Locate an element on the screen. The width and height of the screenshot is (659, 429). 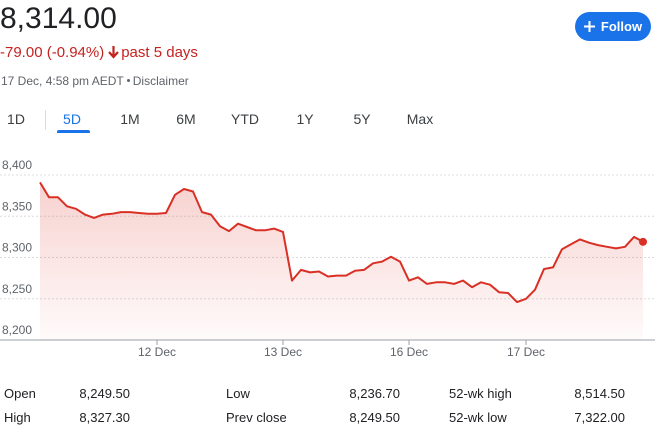
stat-label: Prev close is located at coordinates (256, 417).